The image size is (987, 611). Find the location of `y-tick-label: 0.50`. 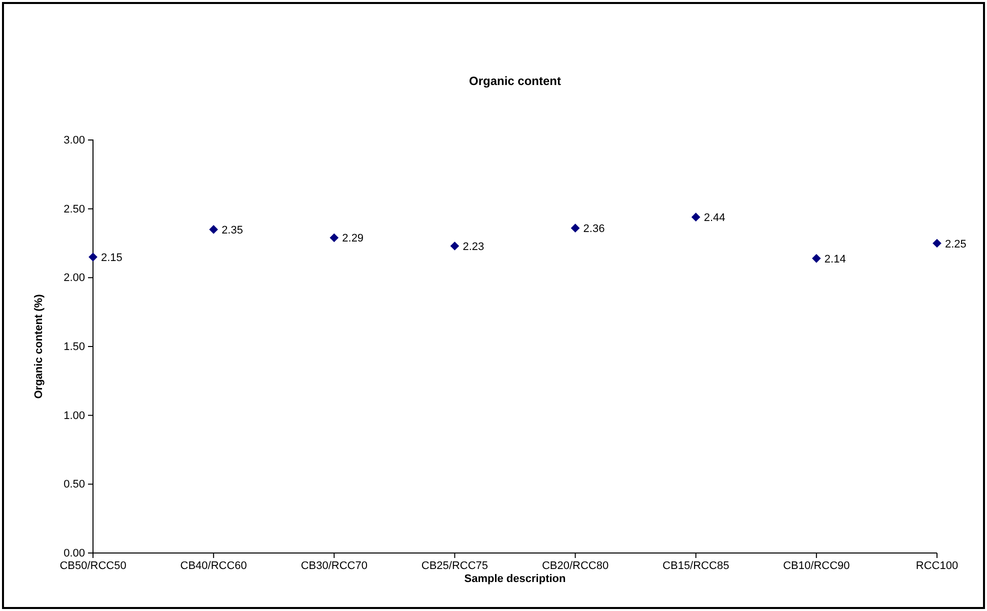

y-tick-label: 0.50 is located at coordinates (74, 484).